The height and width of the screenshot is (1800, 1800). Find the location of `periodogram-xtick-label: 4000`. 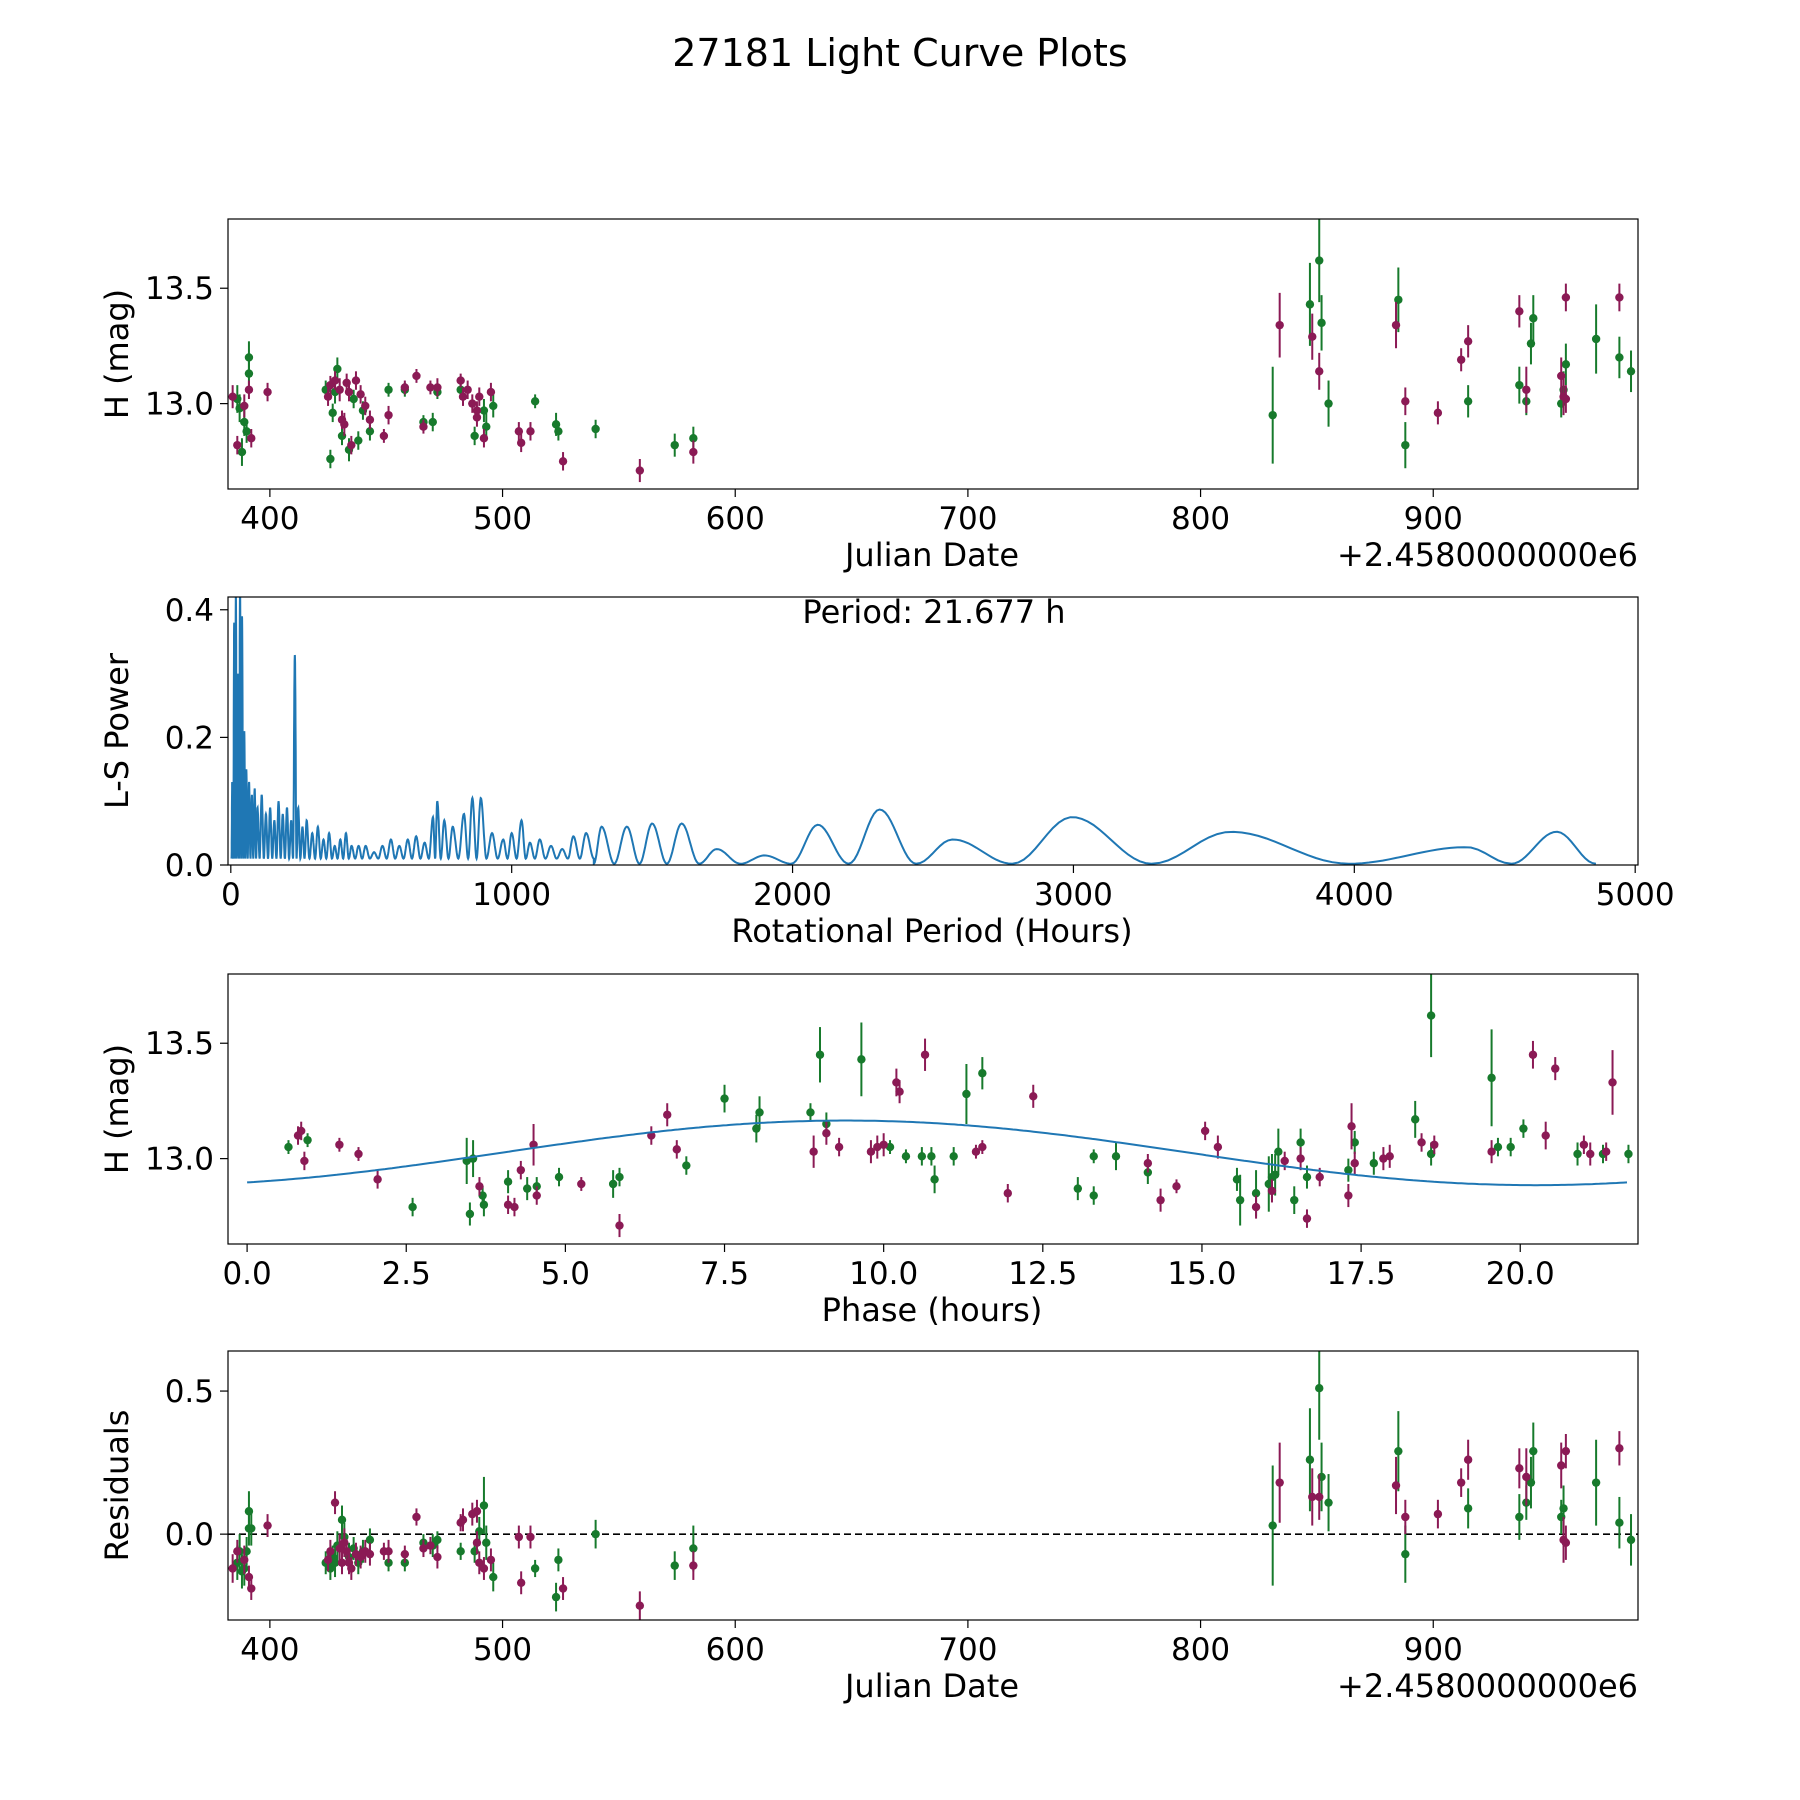

periodogram-xtick-label: 4000 is located at coordinates (1354, 895).